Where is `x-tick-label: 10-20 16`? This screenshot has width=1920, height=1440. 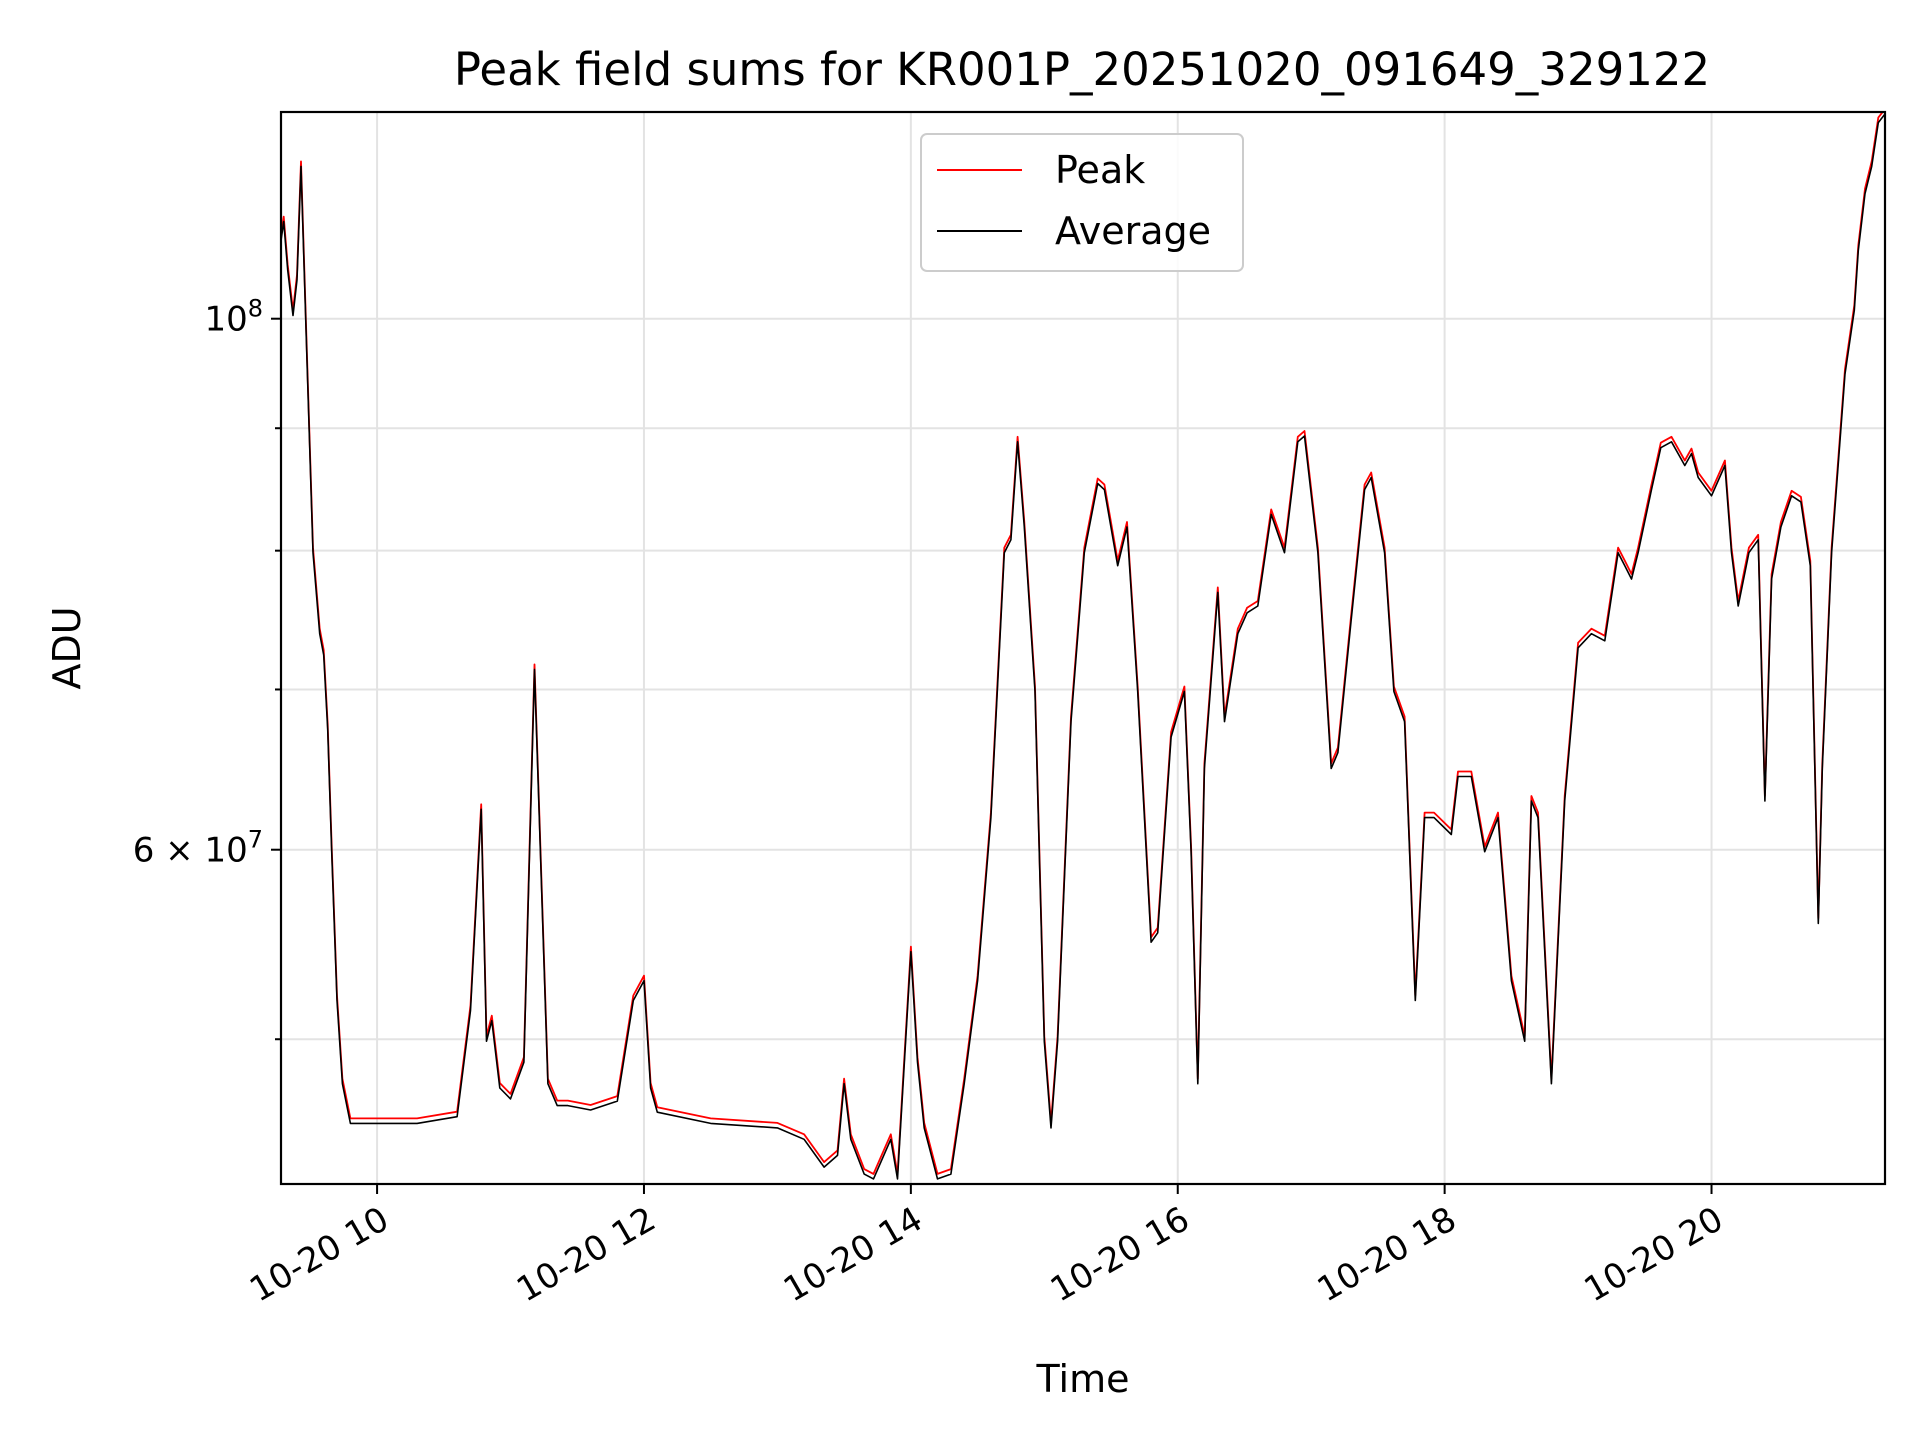 x-tick-label: 10-20 16 is located at coordinates (1120, 1254).